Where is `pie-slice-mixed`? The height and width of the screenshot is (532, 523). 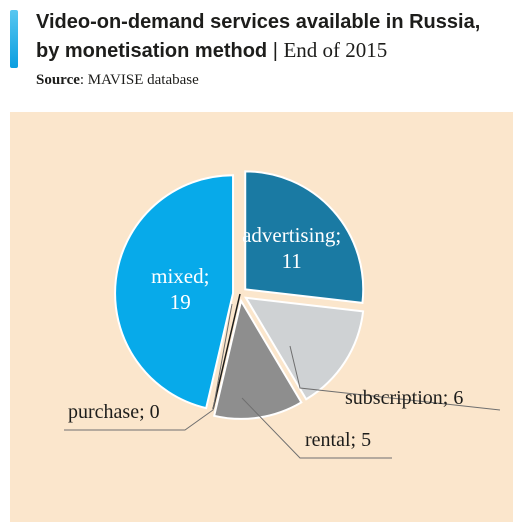
pie-slice-mixed is located at coordinates (174, 292).